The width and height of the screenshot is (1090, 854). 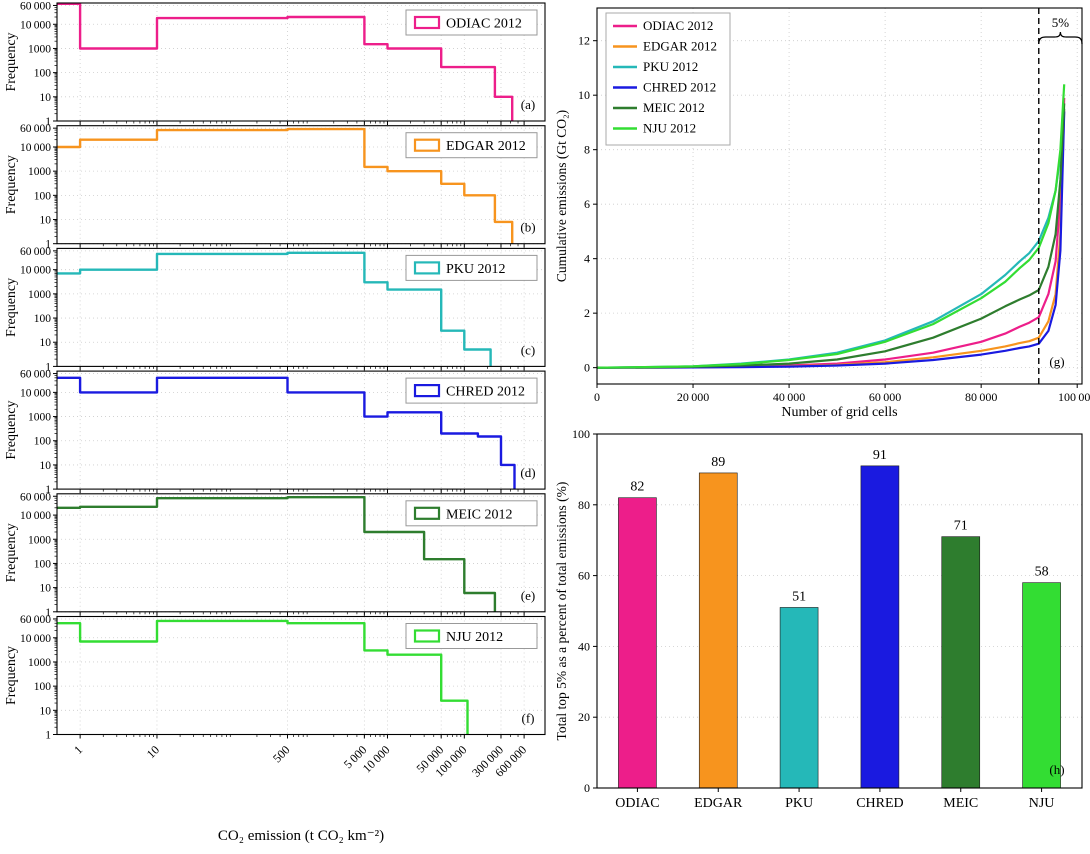 What do you see at coordinates (879, 803) in the screenshot?
I see `x-tick-label: CHRED` at bounding box center [879, 803].